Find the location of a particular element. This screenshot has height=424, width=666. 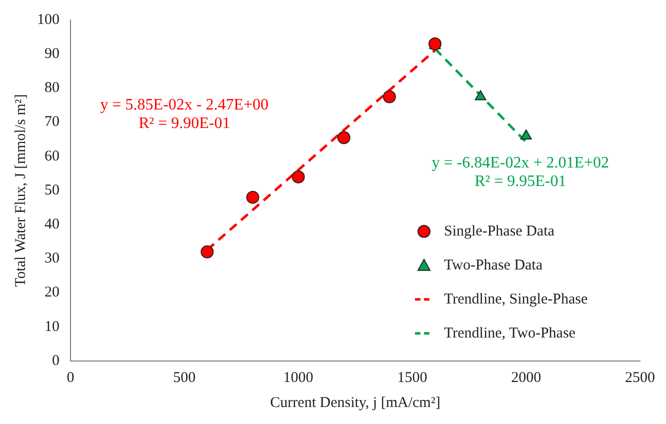

x-tick-label: 2500 is located at coordinates (640, 378).